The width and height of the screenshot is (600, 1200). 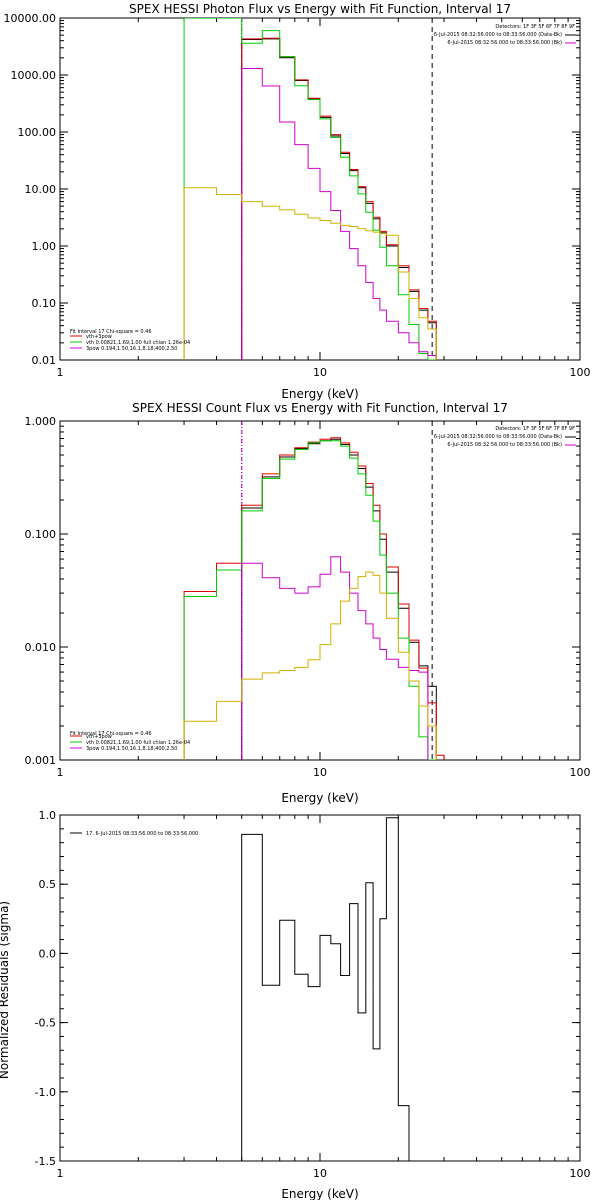 What do you see at coordinates (320, 372) in the screenshot?
I see `photon-flux-x-tick-label: 10` at bounding box center [320, 372].